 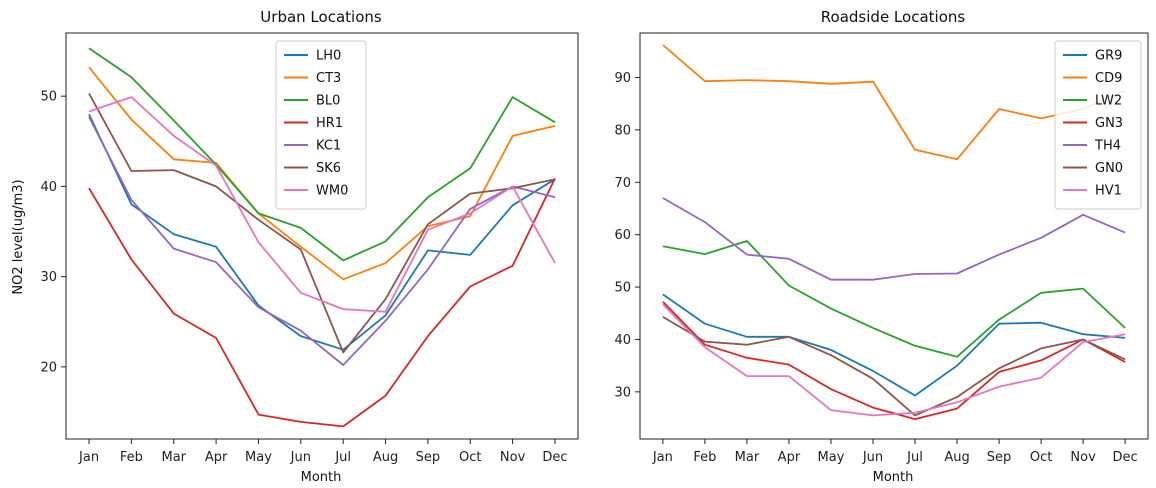 I want to click on y-tick-label: 20, so click(x=48, y=367).